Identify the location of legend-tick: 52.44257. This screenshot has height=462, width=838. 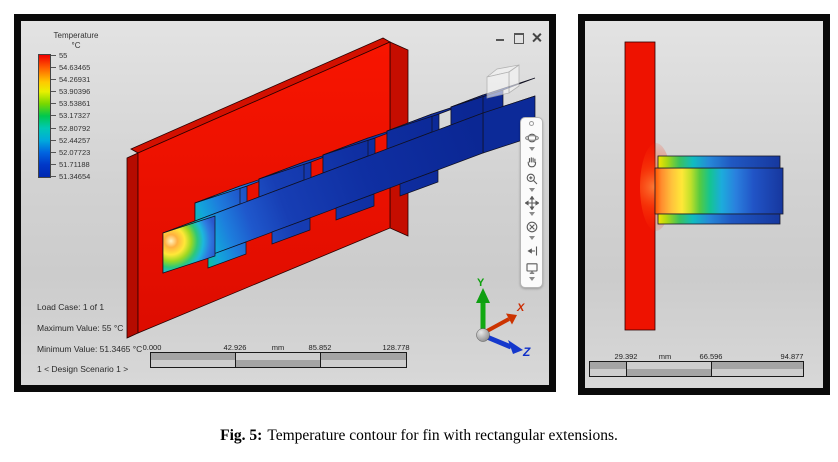
(70, 140).